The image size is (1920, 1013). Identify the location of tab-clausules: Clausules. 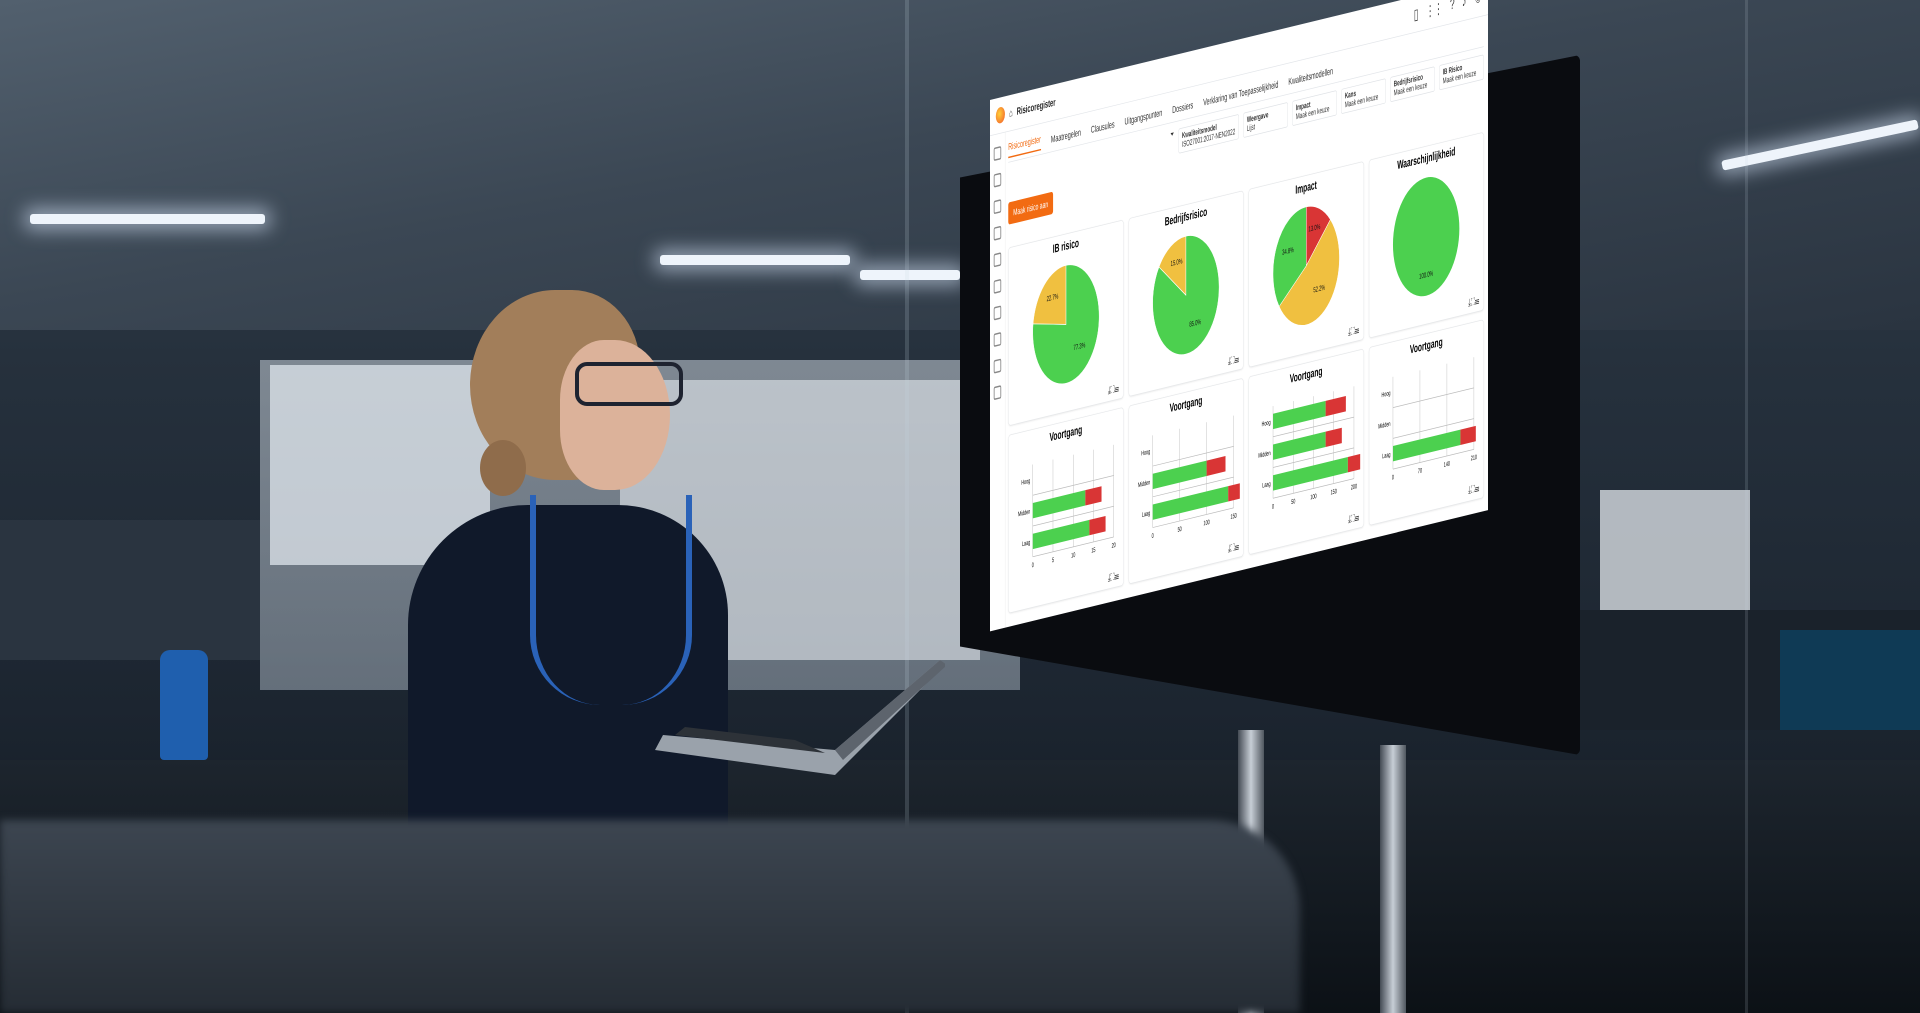
(1102, 126).